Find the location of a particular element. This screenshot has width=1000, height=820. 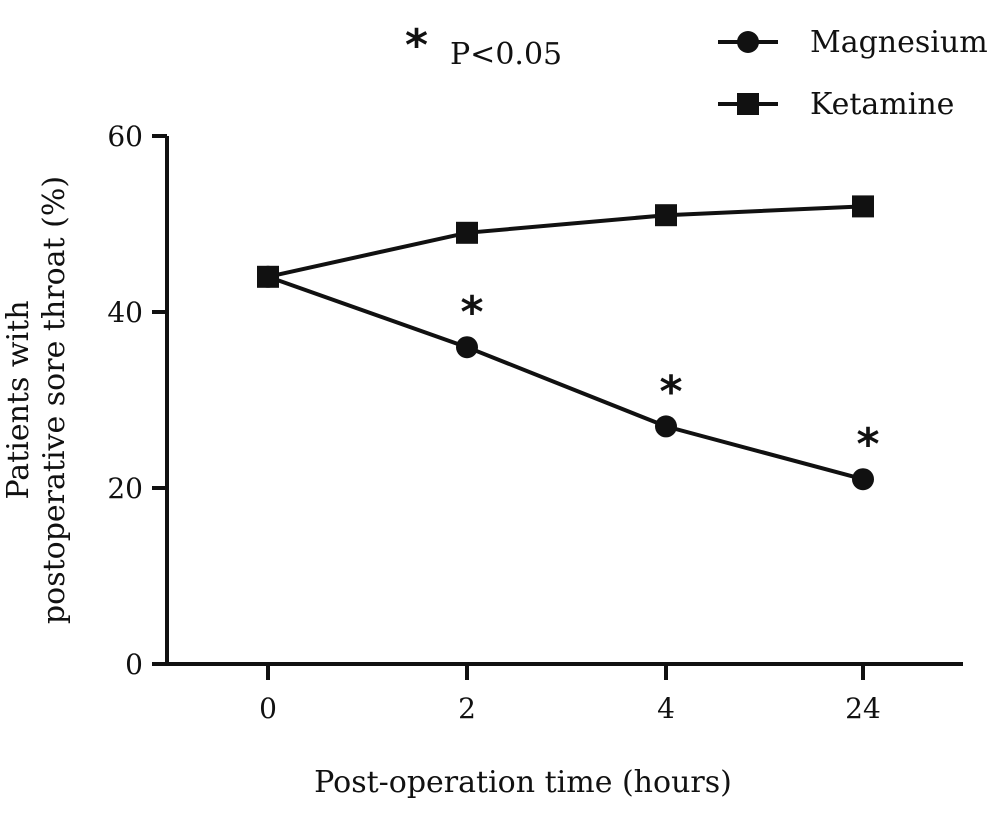

legend: Magnesium Ketamine is located at coordinates (853, 73).